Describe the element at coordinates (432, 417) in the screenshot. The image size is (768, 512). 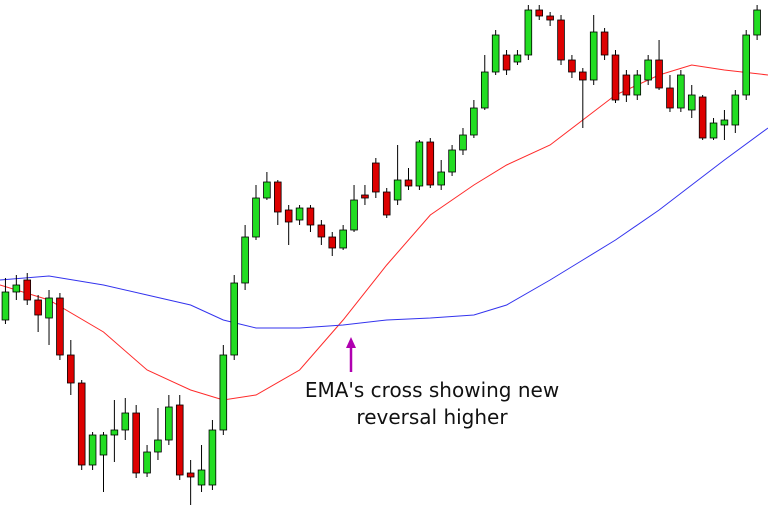
I see `annotation: reversal higher` at that location.